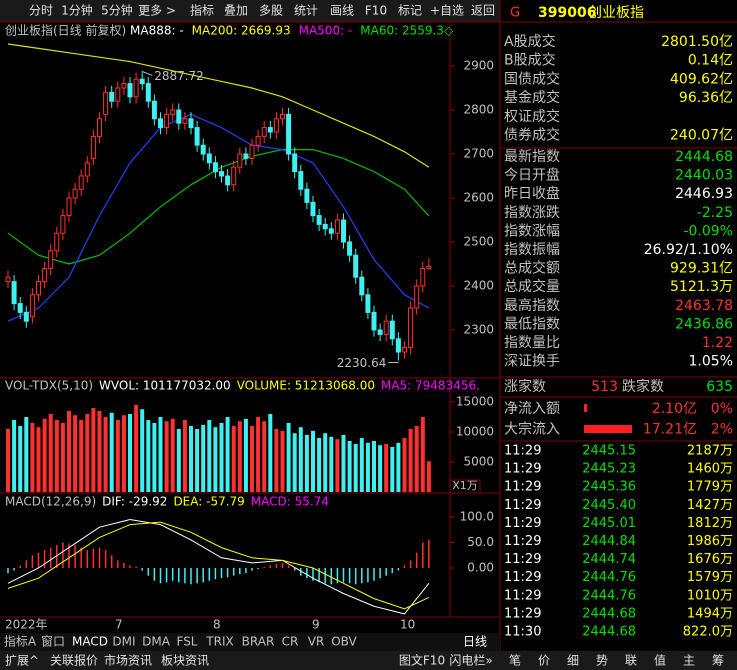  What do you see at coordinates (90, 642) in the screenshot?
I see `indicator-tab: MACD` at bounding box center [90, 642].